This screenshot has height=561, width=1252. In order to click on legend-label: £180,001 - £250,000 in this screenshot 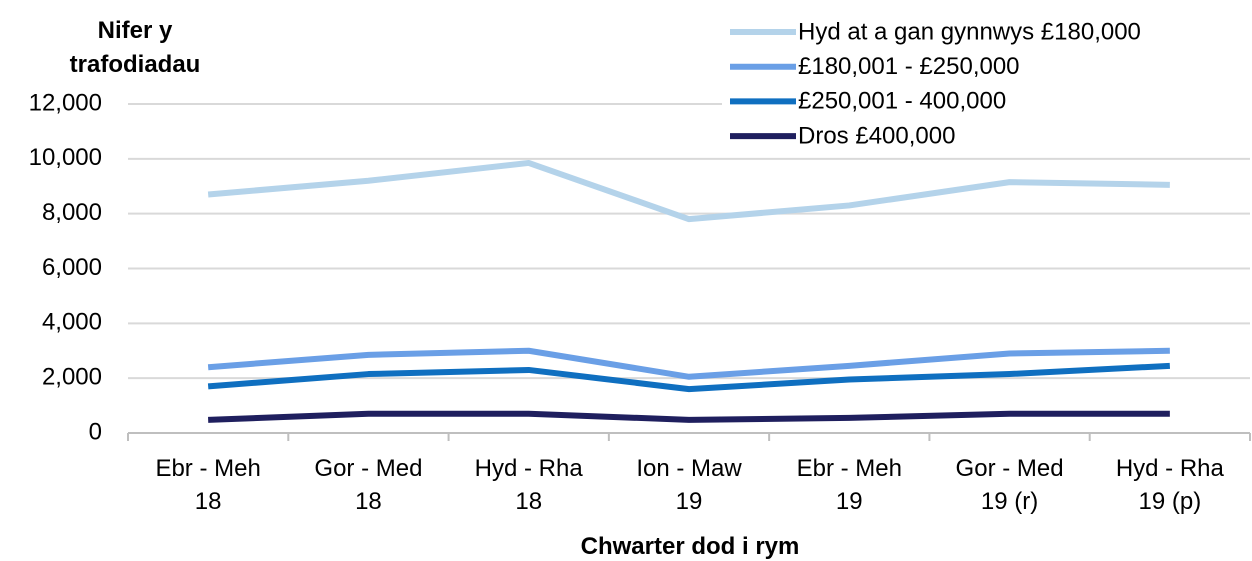, I will do `click(909, 66)`.